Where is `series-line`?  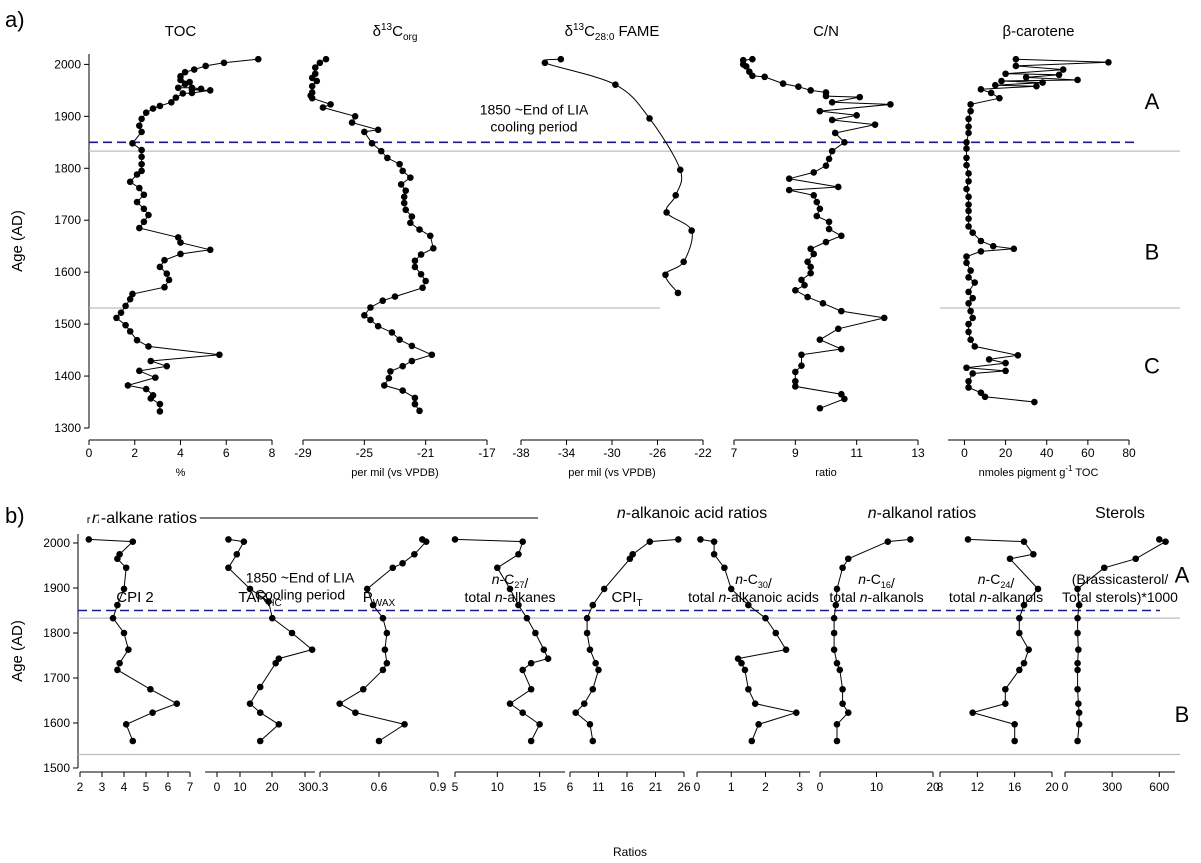 series-line is located at coordinates (1003, 639).